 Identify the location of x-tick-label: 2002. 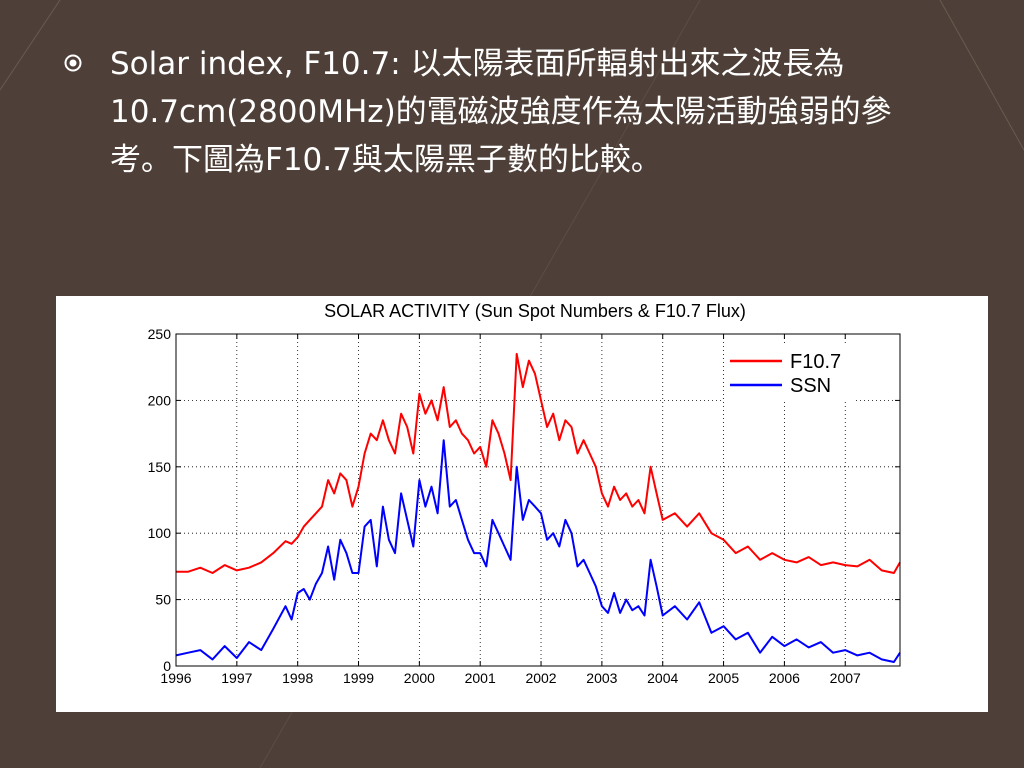
(540, 678).